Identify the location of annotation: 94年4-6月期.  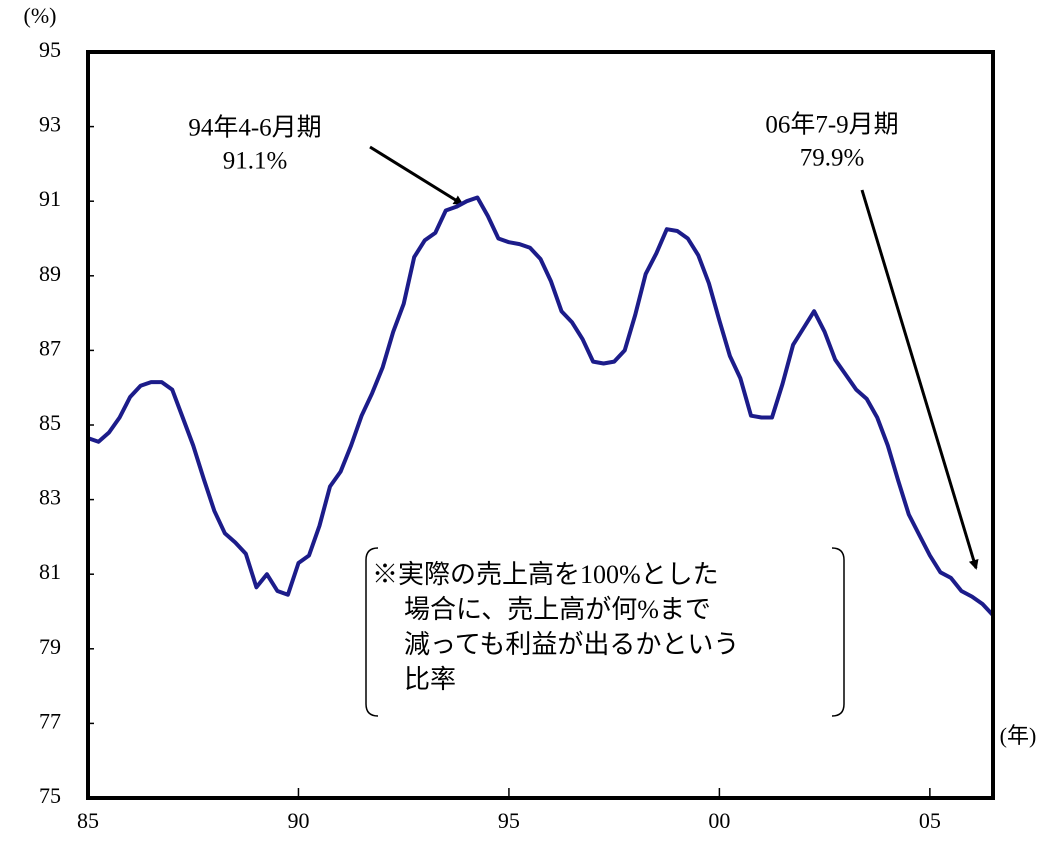
(254, 128).